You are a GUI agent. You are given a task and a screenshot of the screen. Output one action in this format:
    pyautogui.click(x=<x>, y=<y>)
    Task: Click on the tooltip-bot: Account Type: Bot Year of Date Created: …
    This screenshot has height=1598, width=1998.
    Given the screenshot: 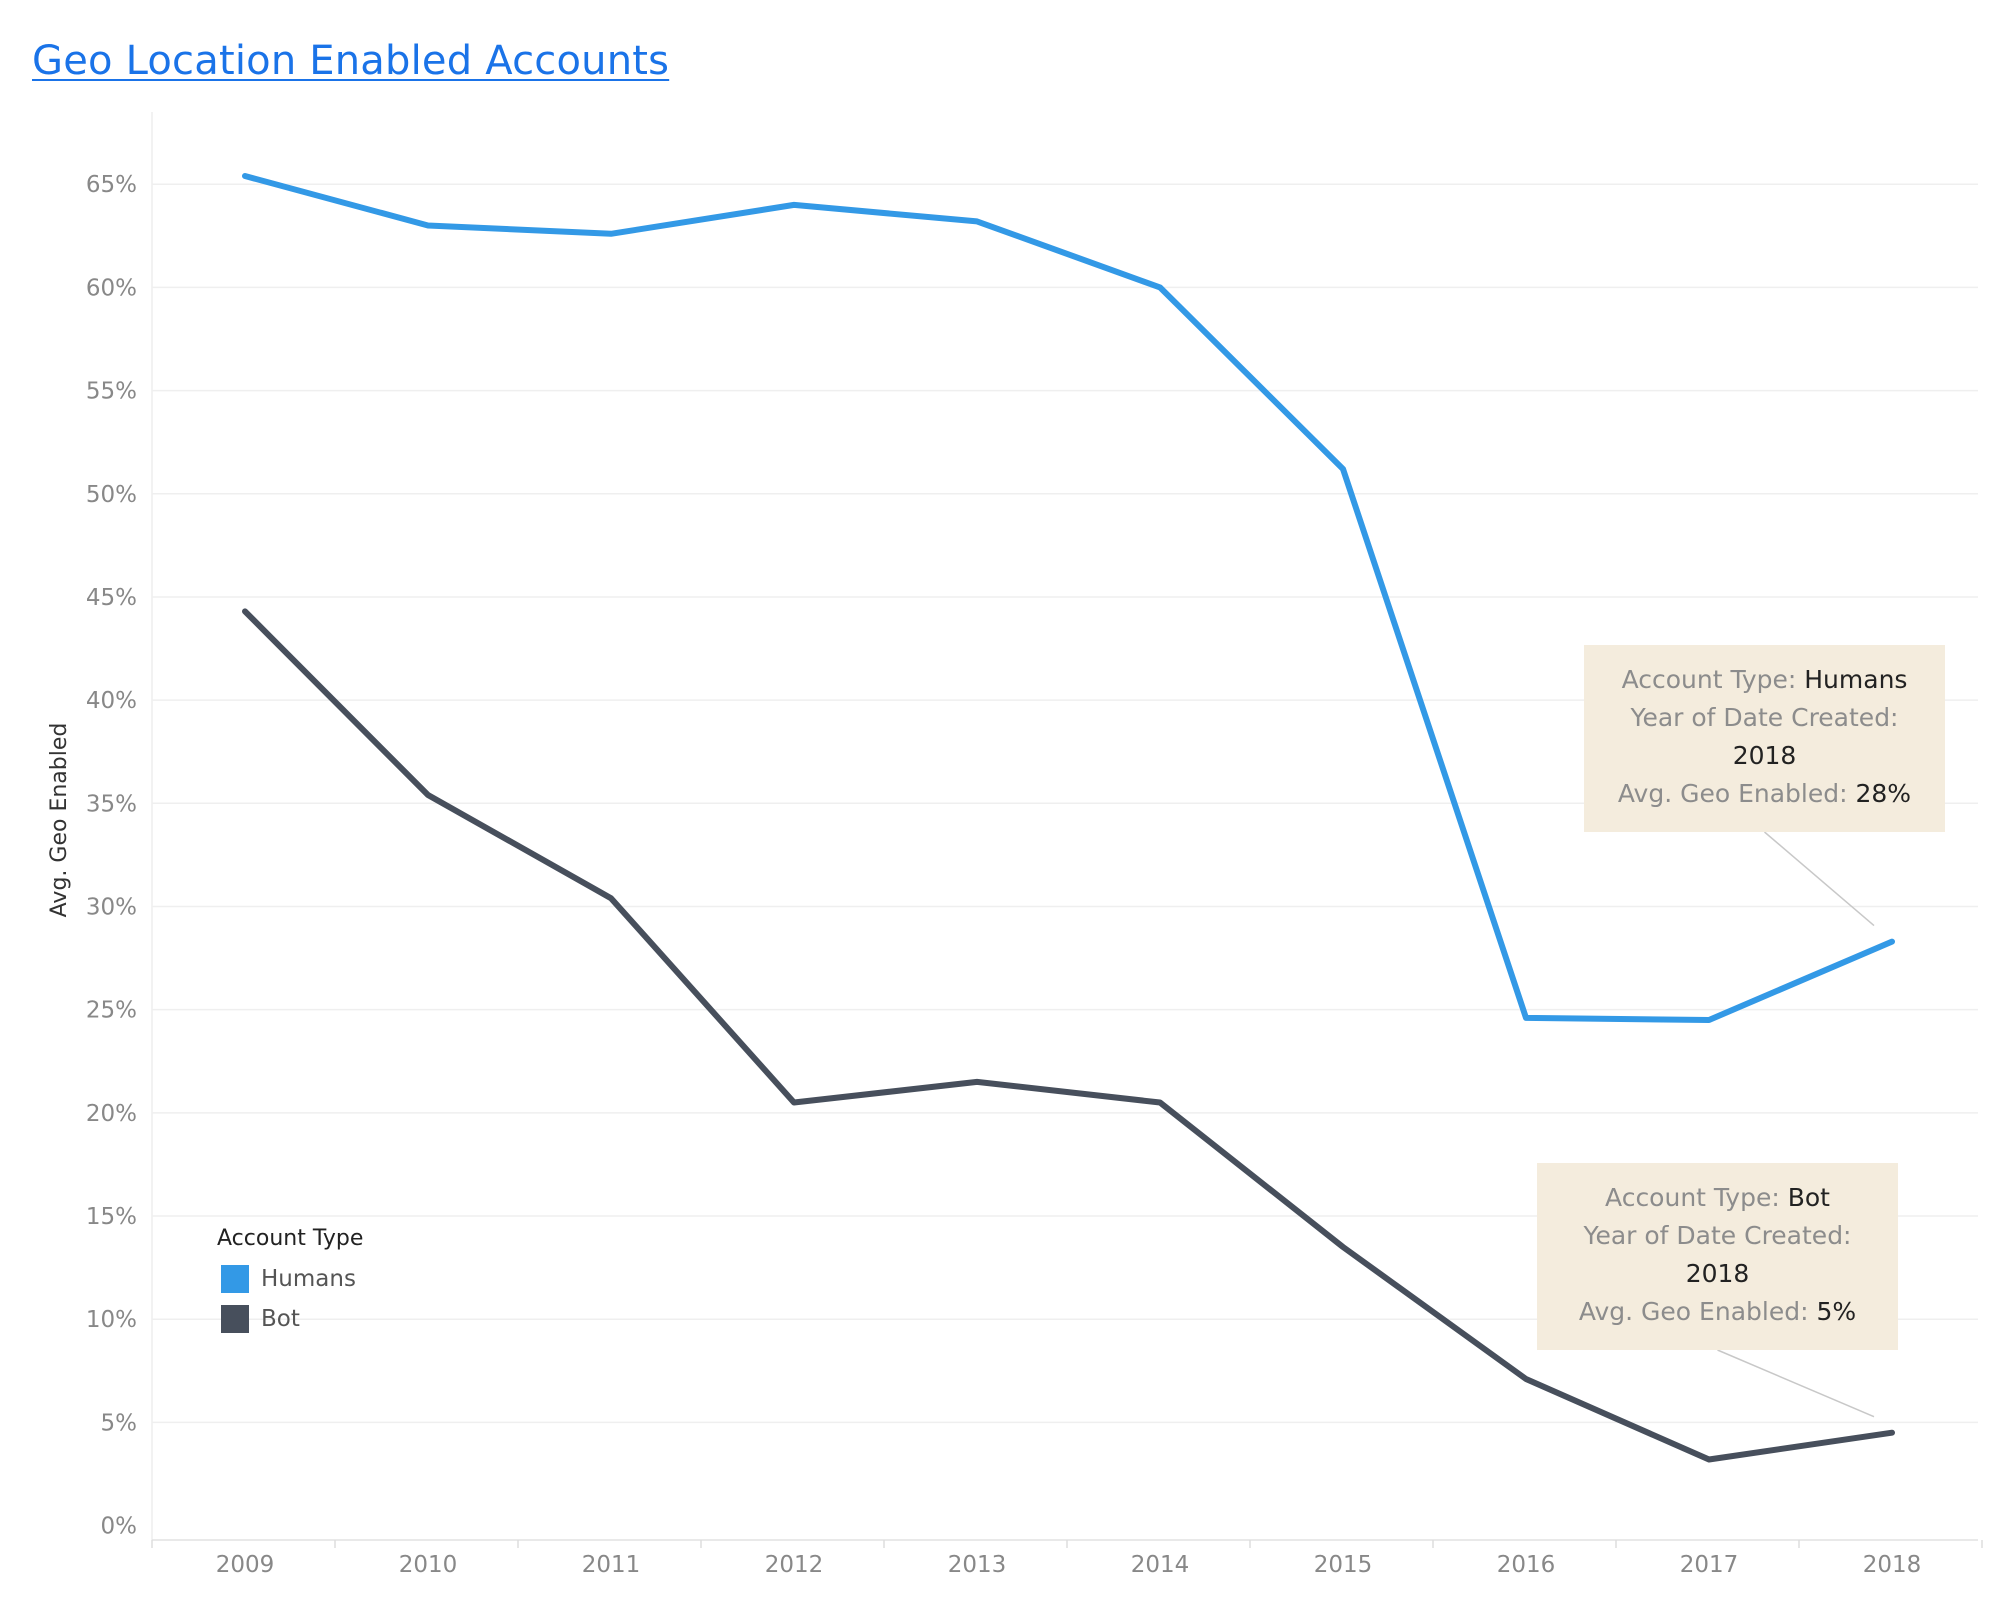 What is the action you would take?
    pyautogui.click(x=1717, y=1256)
    